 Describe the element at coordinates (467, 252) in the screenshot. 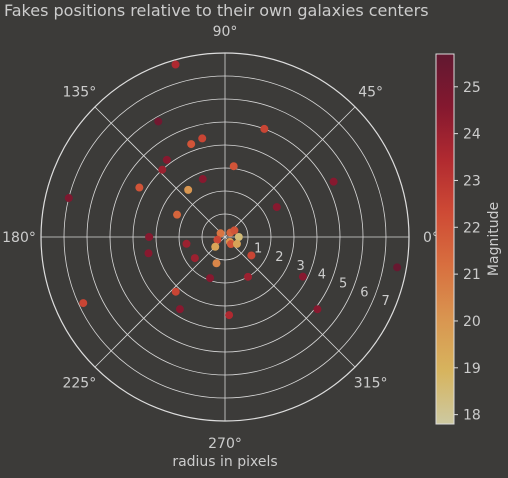

I see `colorbar-ticks: 18 19 20 21 22 23 24 25` at that location.